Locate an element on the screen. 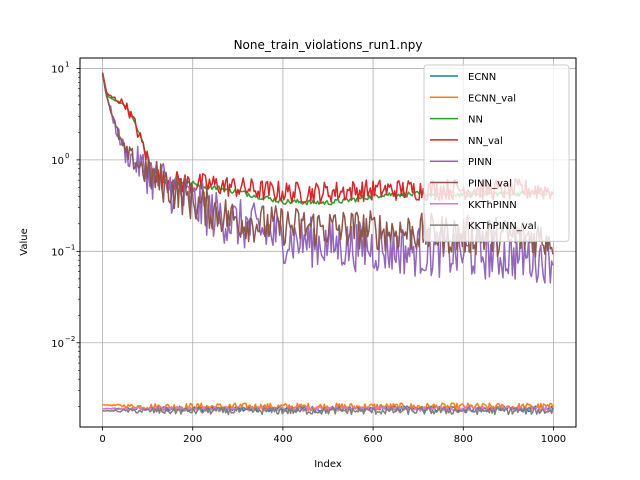 The image size is (640, 480). y-tick-exponent: 0 is located at coordinates (67, 156).